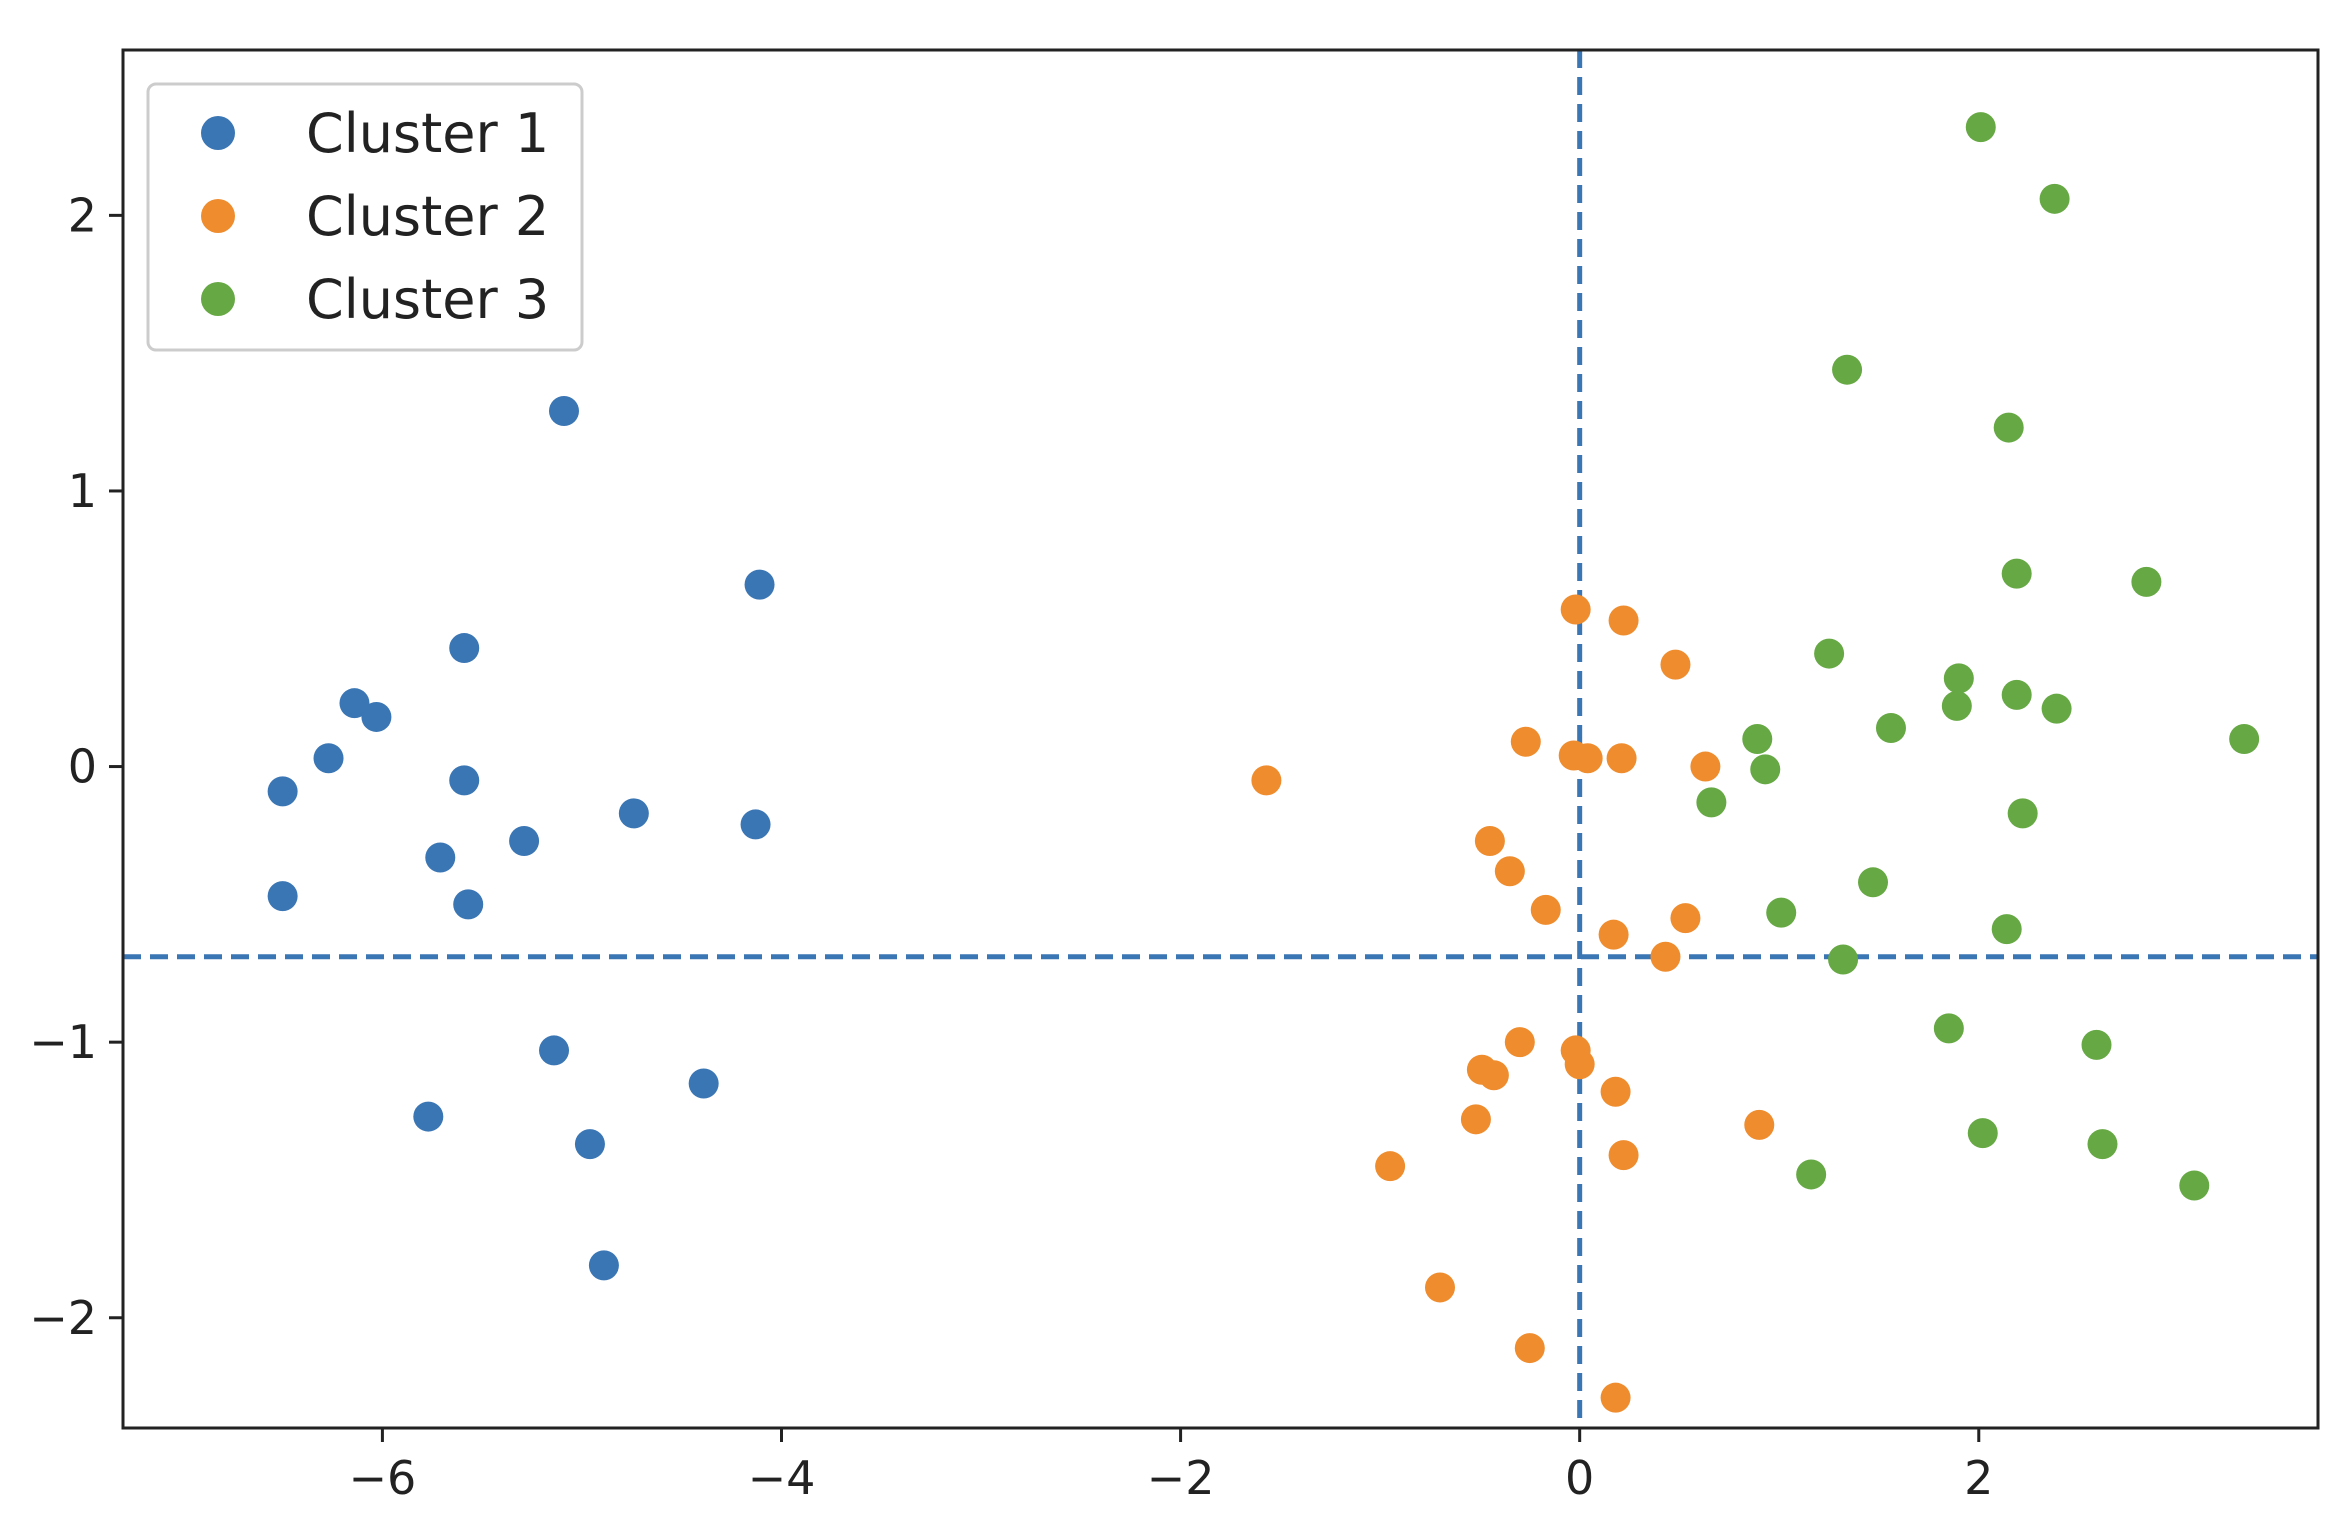 The image size is (2344, 1535). I want to click on y-tick-label: −1, so click(63, 1042).